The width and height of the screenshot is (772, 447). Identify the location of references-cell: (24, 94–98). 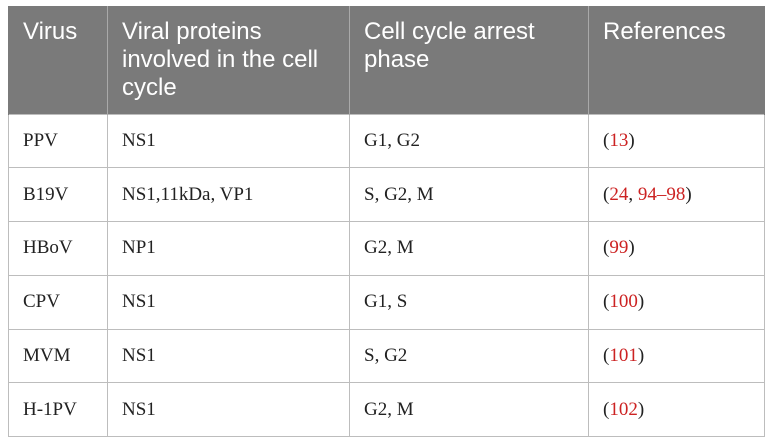
(676, 194).